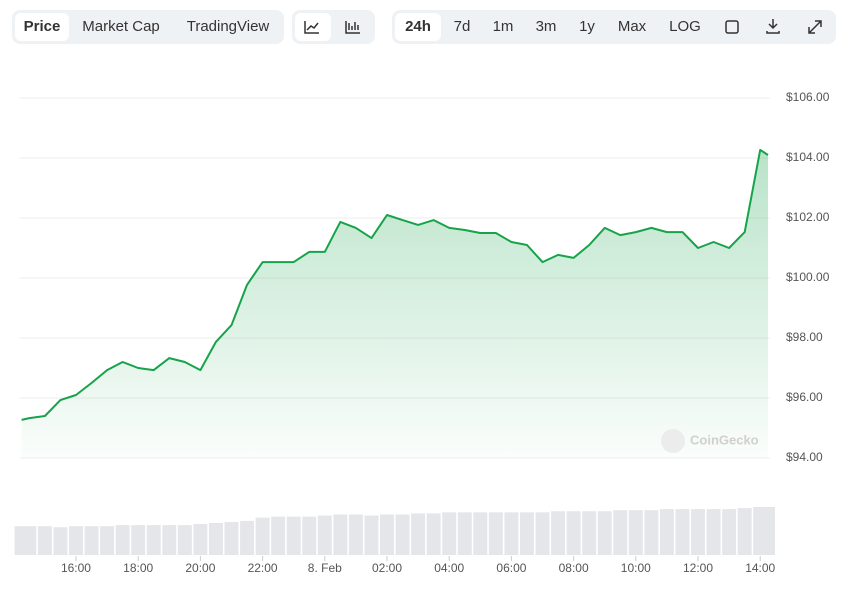 This screenshot has height=594, width=850. I want to click on tab: Market Cap, so click(121, 26).